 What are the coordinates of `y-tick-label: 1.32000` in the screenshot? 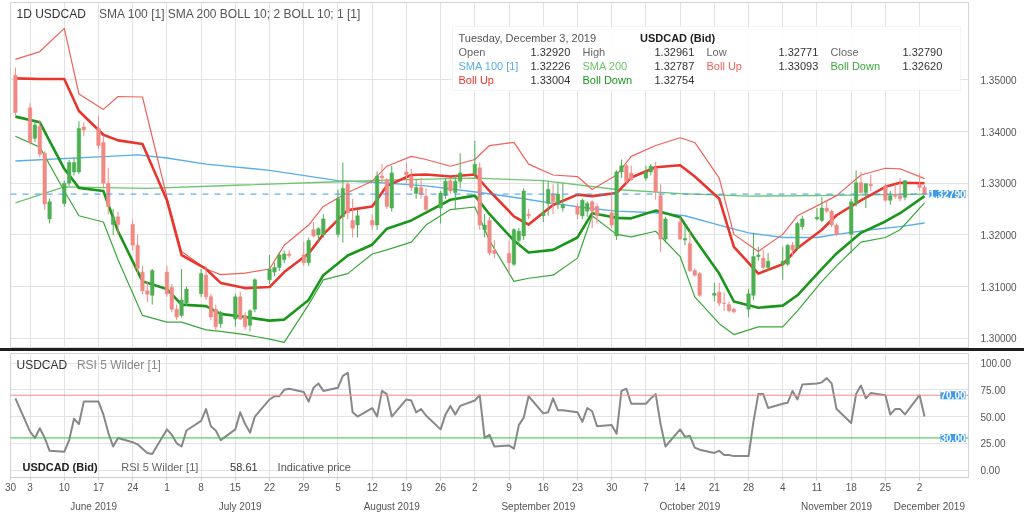 It's located at (999, 235).